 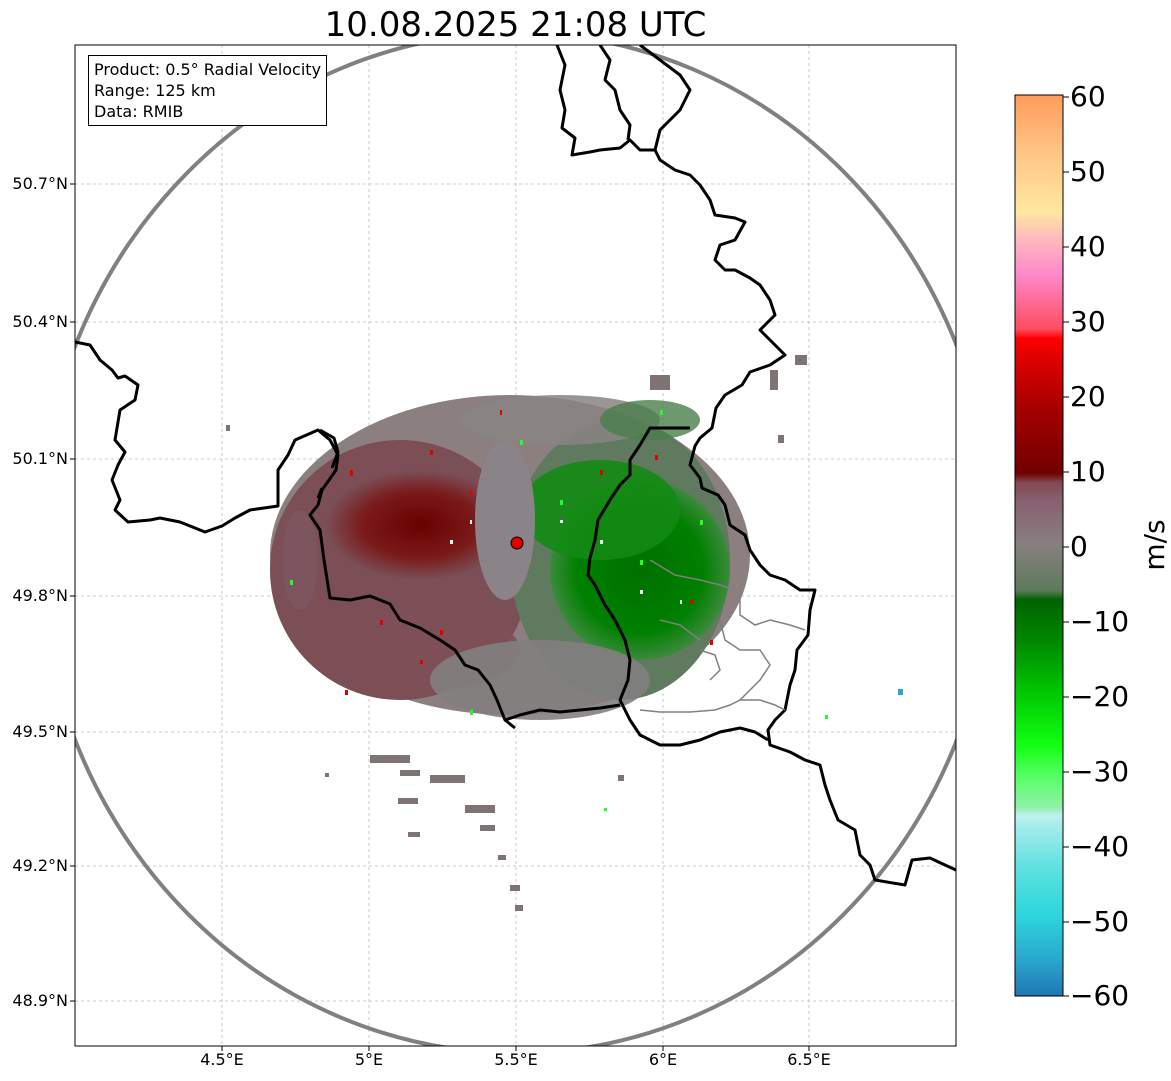 What do you see at coordinates (40, 183) in the screenshot?
I see `lat-label: 50.7°N` at bounding box center [40, 183].